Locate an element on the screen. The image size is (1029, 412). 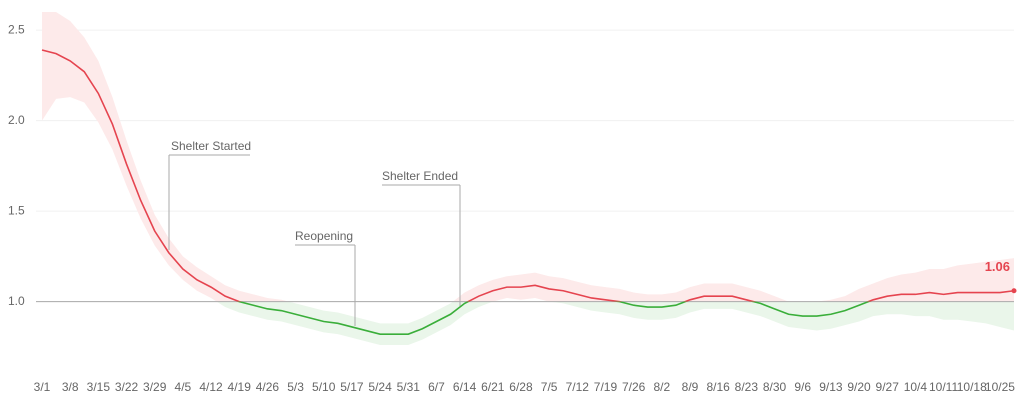
x-tick-label: 7/12 is located at coordinates (578, 387).